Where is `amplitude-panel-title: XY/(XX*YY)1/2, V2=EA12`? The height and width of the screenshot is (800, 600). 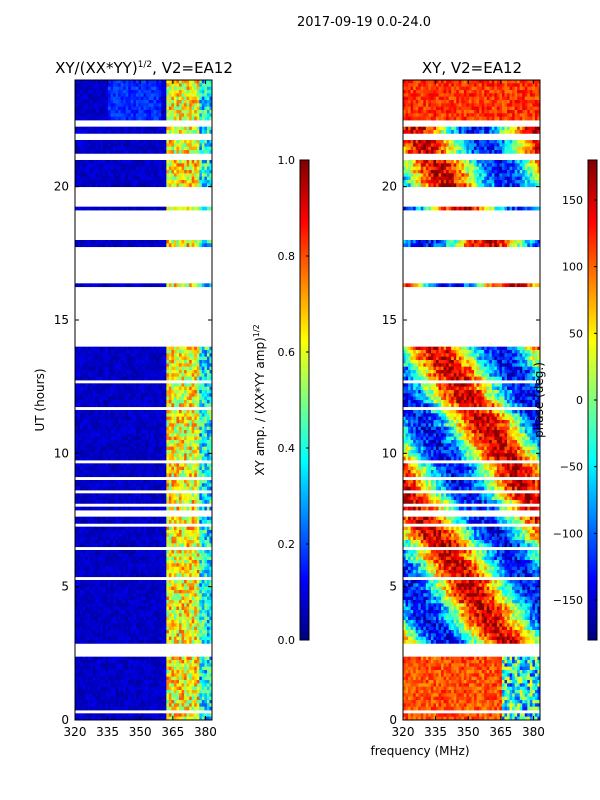
amplitude-panel-title: XY/(XX*YY)1/2, V2=EA12 is located at coordinates (144, 68).